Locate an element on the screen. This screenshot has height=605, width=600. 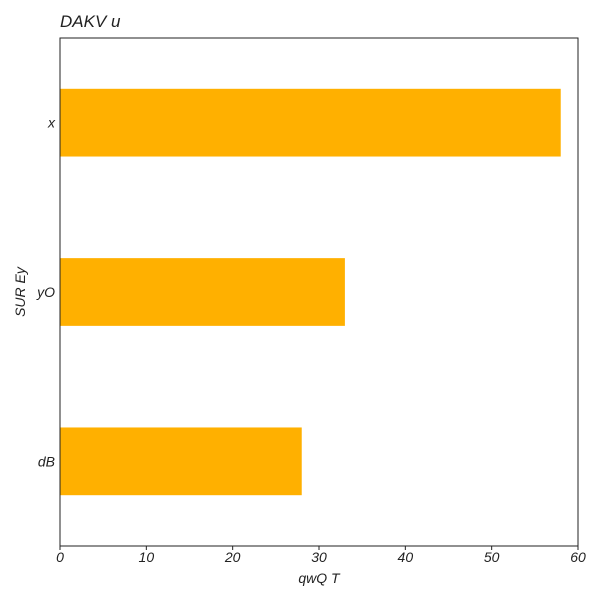
bar-yO is located at coordinates (202, 292).